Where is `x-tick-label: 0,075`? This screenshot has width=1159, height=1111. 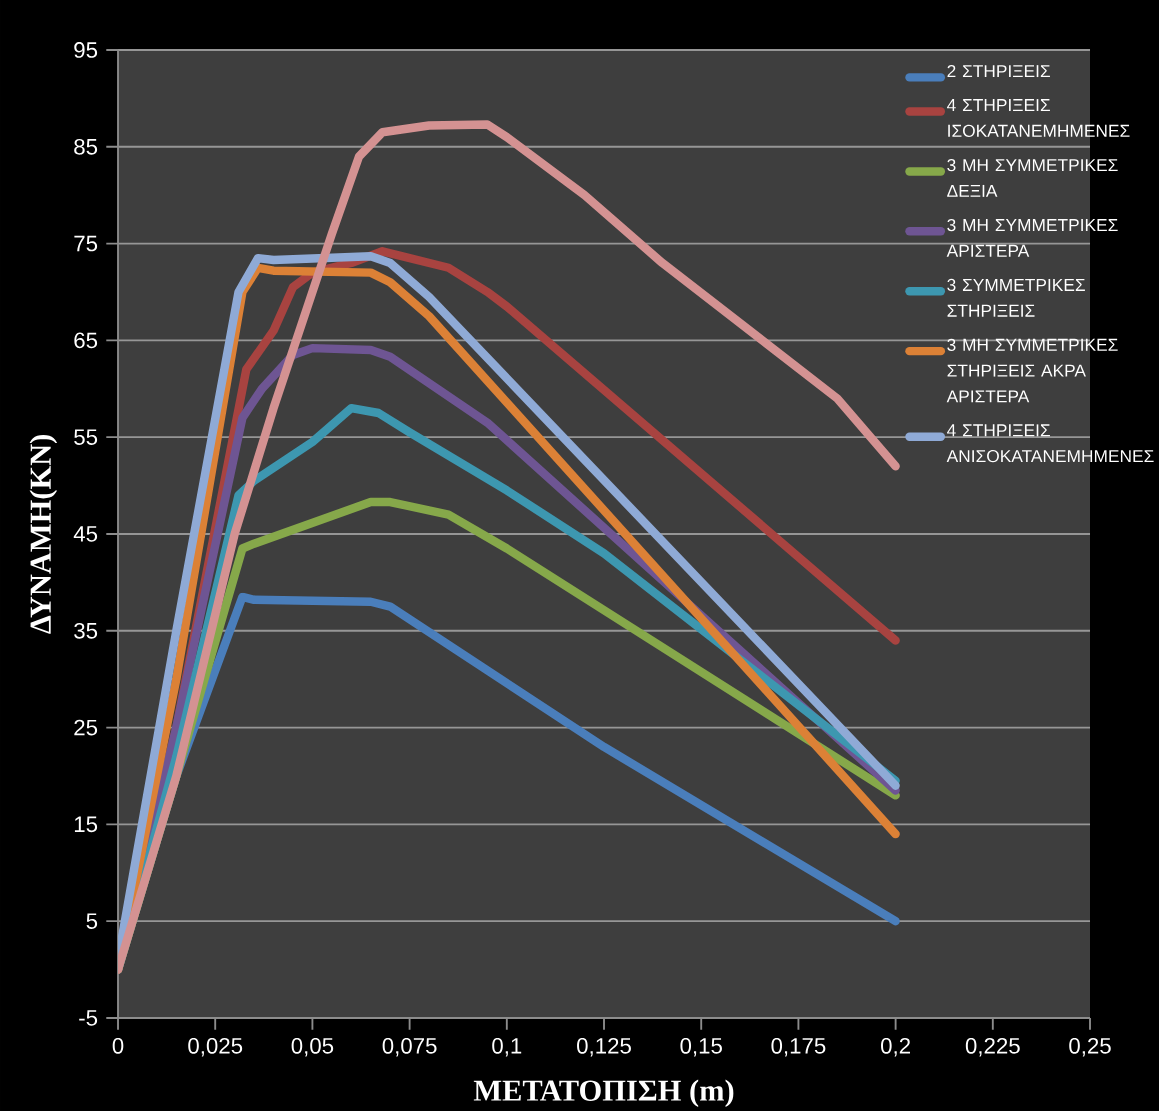
x-tick-label: 0,075 is located at coordinates (409, 1047).